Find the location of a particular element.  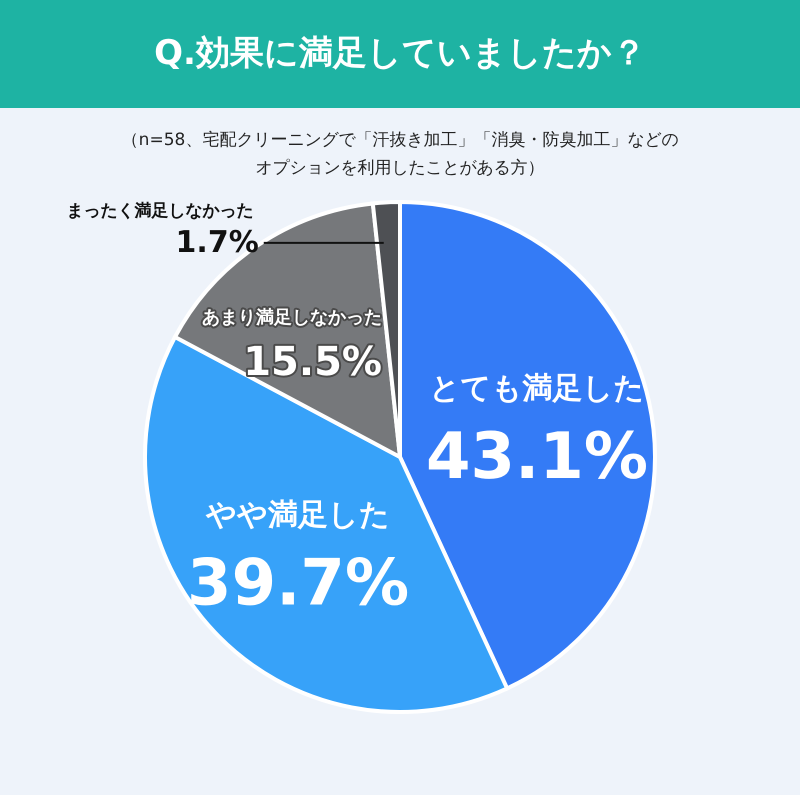

slice-label: やや満足した is located at coordinates (297, 514).